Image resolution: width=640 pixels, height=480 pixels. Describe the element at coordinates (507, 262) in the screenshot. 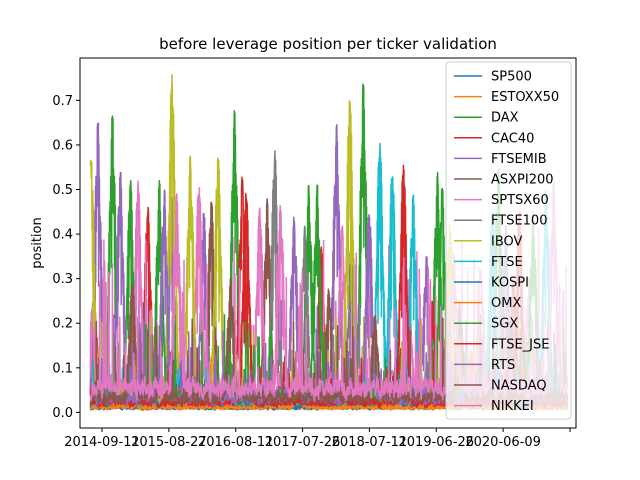

I see `legend-label: FTSE` at that location.